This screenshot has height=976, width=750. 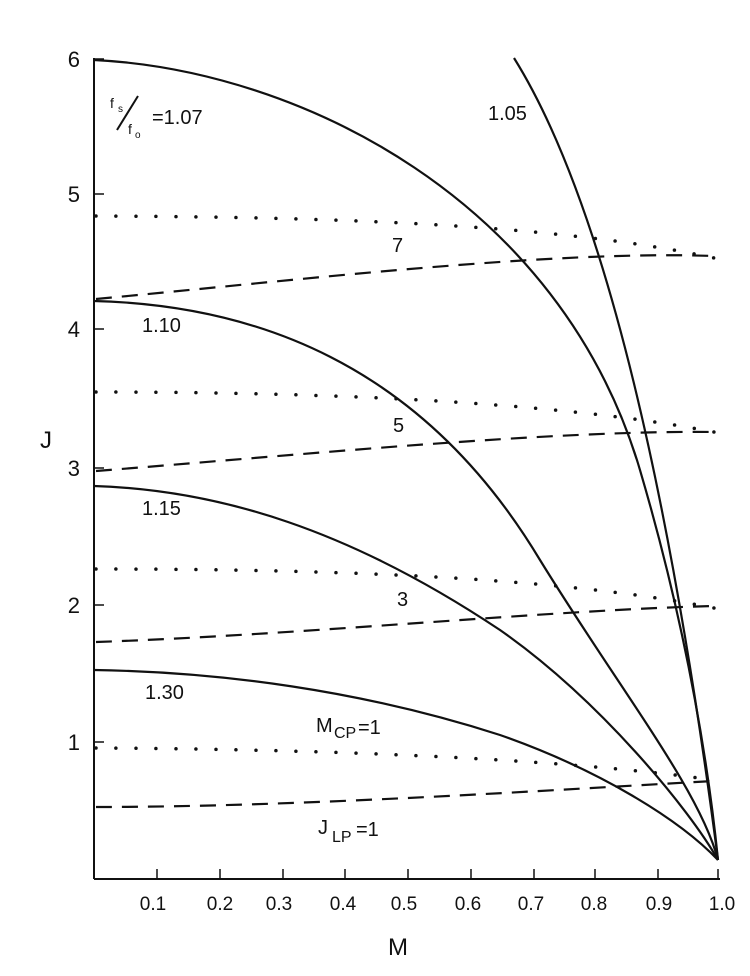 I want to click on label-jlp-5: 5, so click(x=398, y=426).